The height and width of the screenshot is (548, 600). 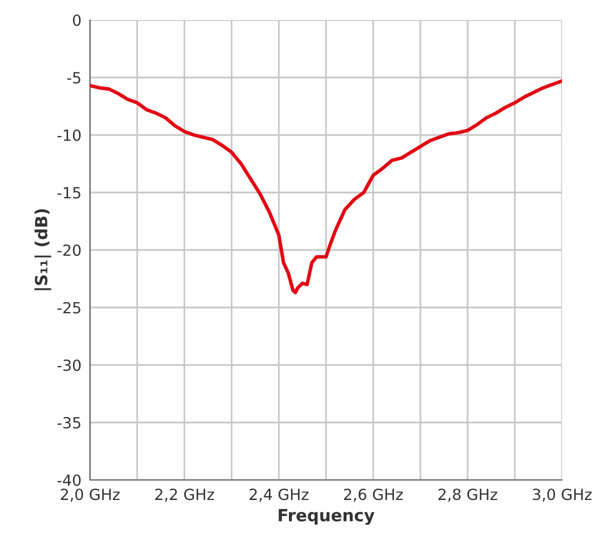 What do you see at coordinates (69, 365) in the screenshot?
I see `y-tick-label: -30` at bounding box center [69, 365].